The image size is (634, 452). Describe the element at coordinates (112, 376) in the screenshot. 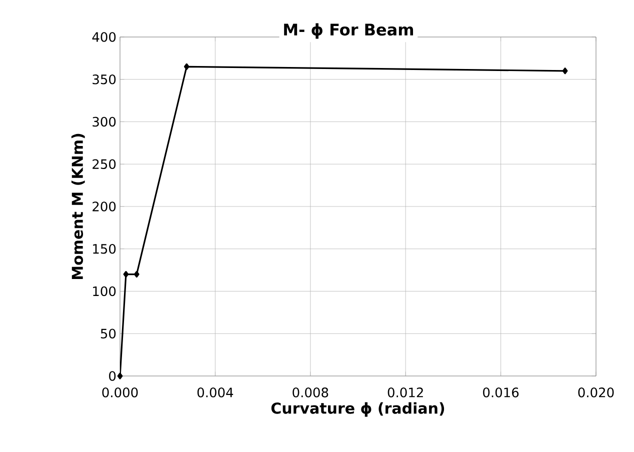

I see `y-tick-label: 0` at that location.